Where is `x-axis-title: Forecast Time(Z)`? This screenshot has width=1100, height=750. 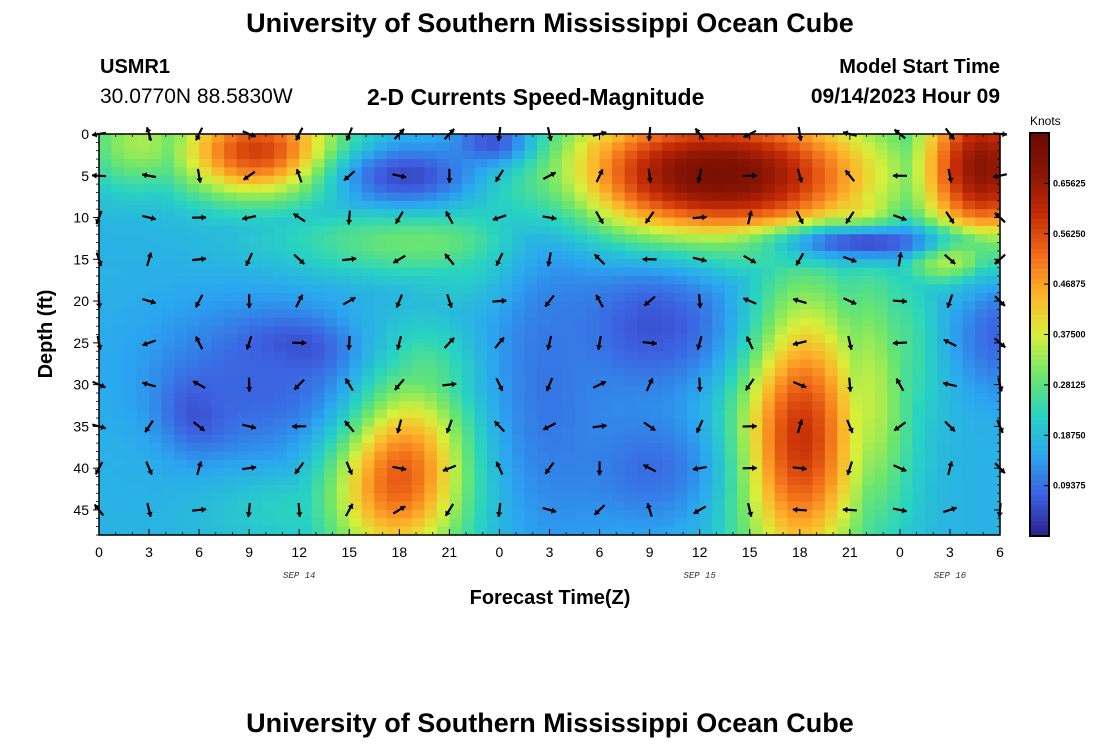
x-axis-title: Forecast Time(Z) is located at coordinates (550, 598).